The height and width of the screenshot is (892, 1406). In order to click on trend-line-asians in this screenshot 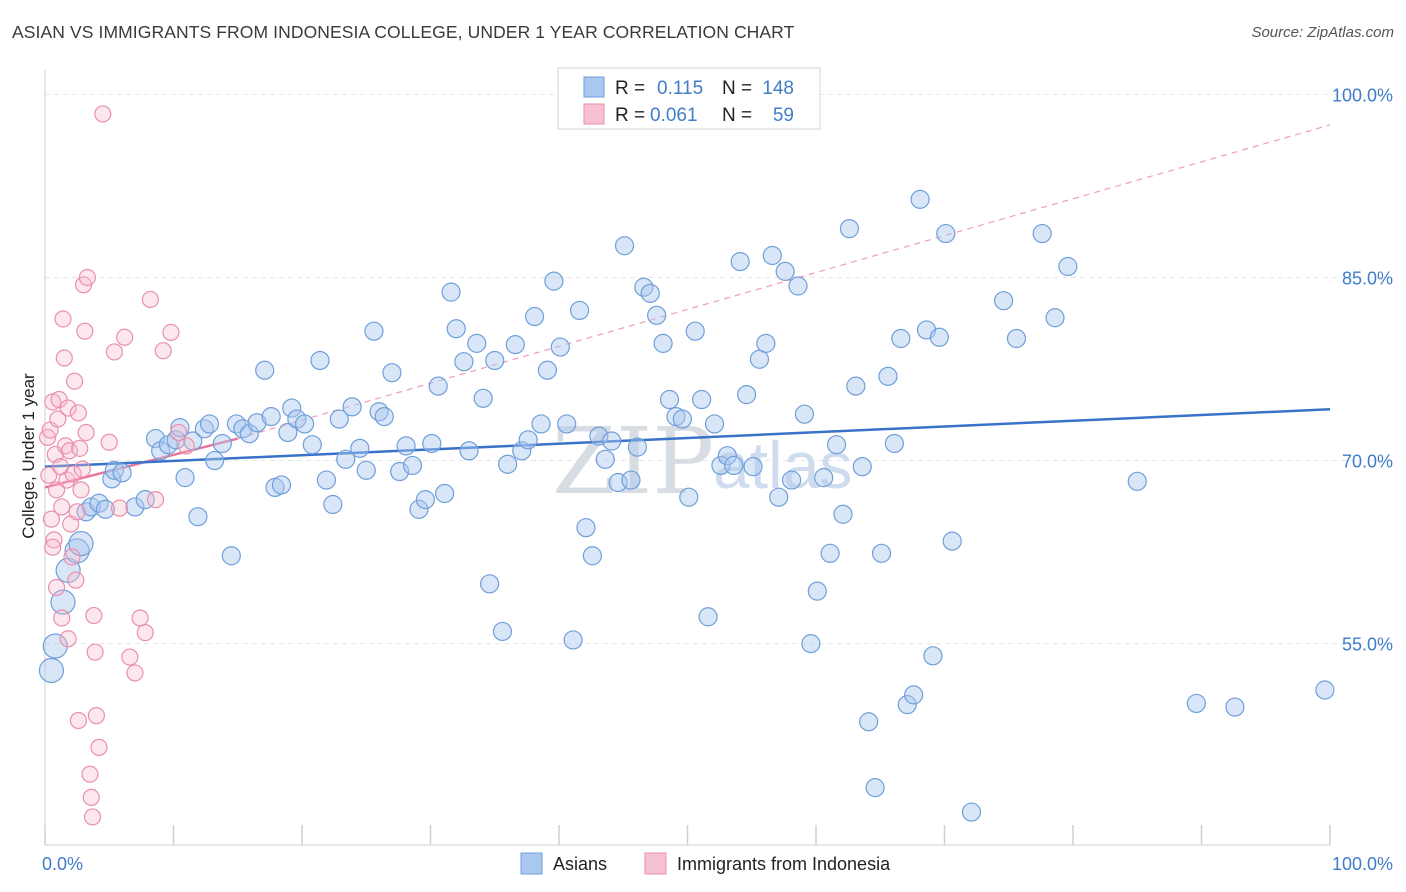, I will do `click(687, 438)`.